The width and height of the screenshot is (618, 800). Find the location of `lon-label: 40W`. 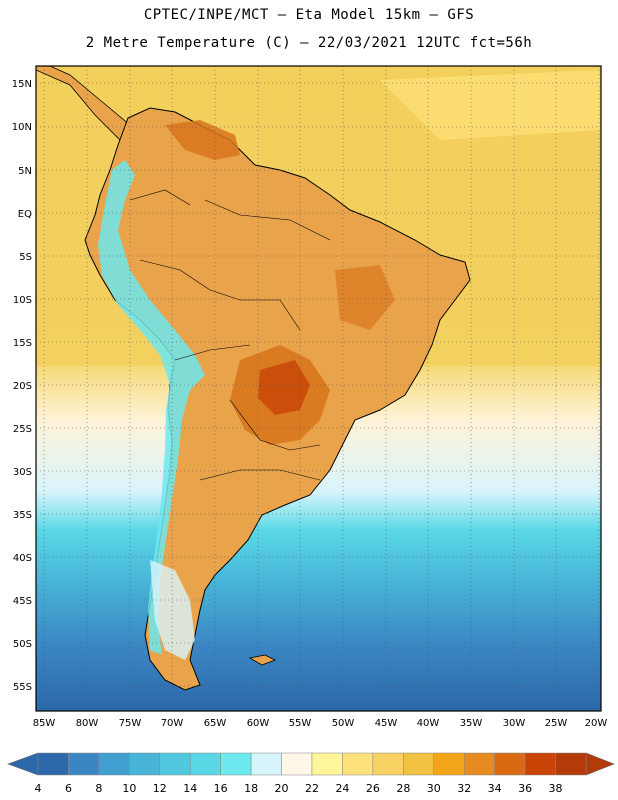

lon-label: 40W is located at coordinates (428, 723).